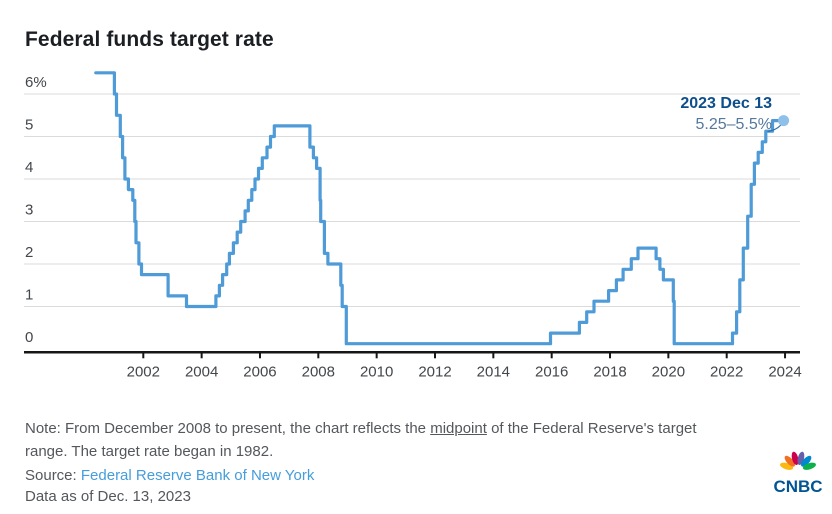 The width and height of the screenshot is (832, 514). I want to click on x-tick-label: 2014, so click(493, 371).